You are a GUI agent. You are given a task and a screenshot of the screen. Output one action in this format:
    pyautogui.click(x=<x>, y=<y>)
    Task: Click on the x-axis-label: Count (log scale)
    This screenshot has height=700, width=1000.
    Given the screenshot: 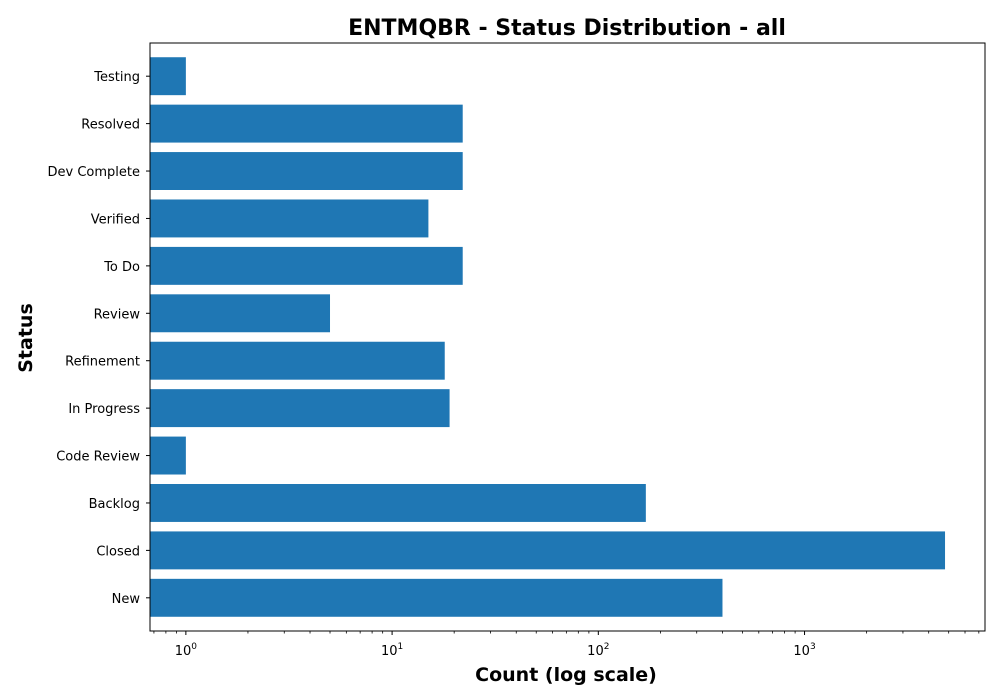 What is the action you would take?
    pyautogui.click(x=566, y=675)
    